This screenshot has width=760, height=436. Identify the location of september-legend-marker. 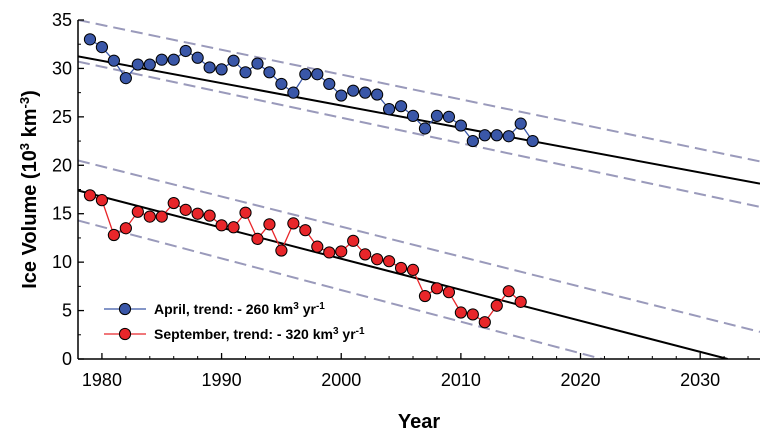
(124, 333).